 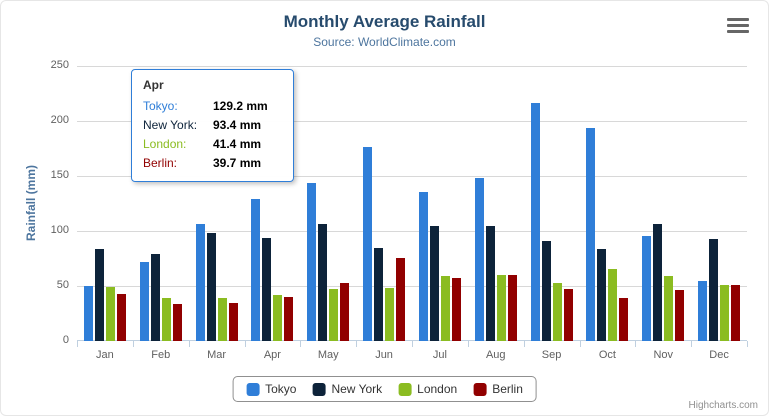 What do you see at coordinates (271, 389) in the screenshot?
I see `legend-item-tokyo: Tokyo` at bounding box center [271, 389].